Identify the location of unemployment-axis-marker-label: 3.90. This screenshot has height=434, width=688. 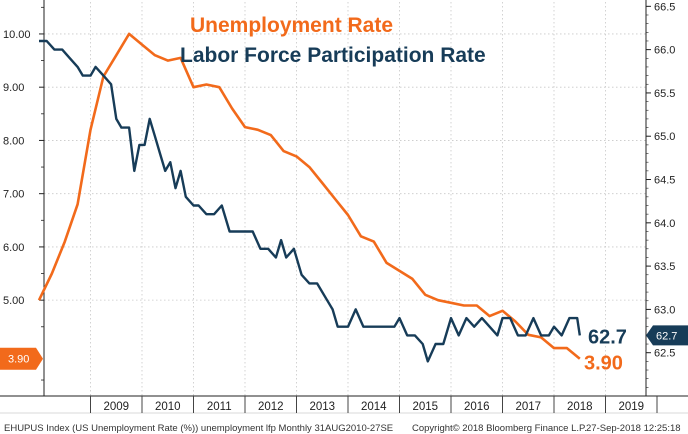
(18, 360).